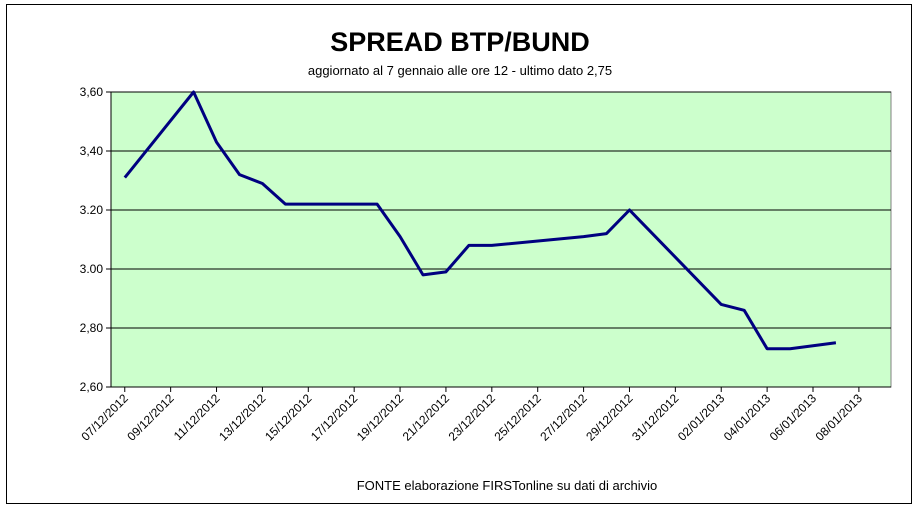 This screenshot has width=920, height=510. What do you see at coordinates (197, 417) in the screenshot?
I see `x-tick-label: 11/12/2012` at bounding box center [197, 417].